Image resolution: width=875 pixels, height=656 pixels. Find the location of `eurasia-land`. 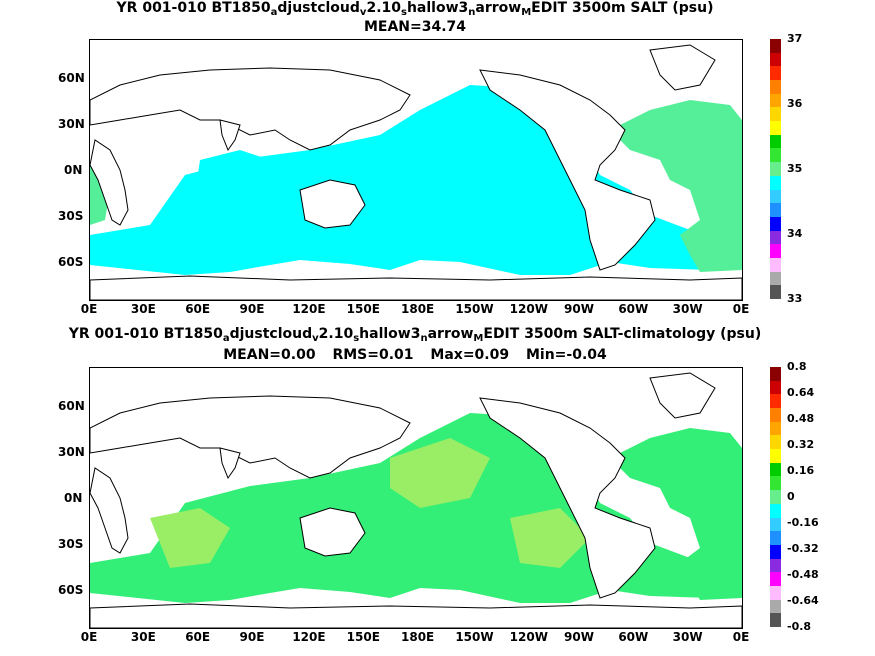

eurasia-land is located at coordinates (250, 437).